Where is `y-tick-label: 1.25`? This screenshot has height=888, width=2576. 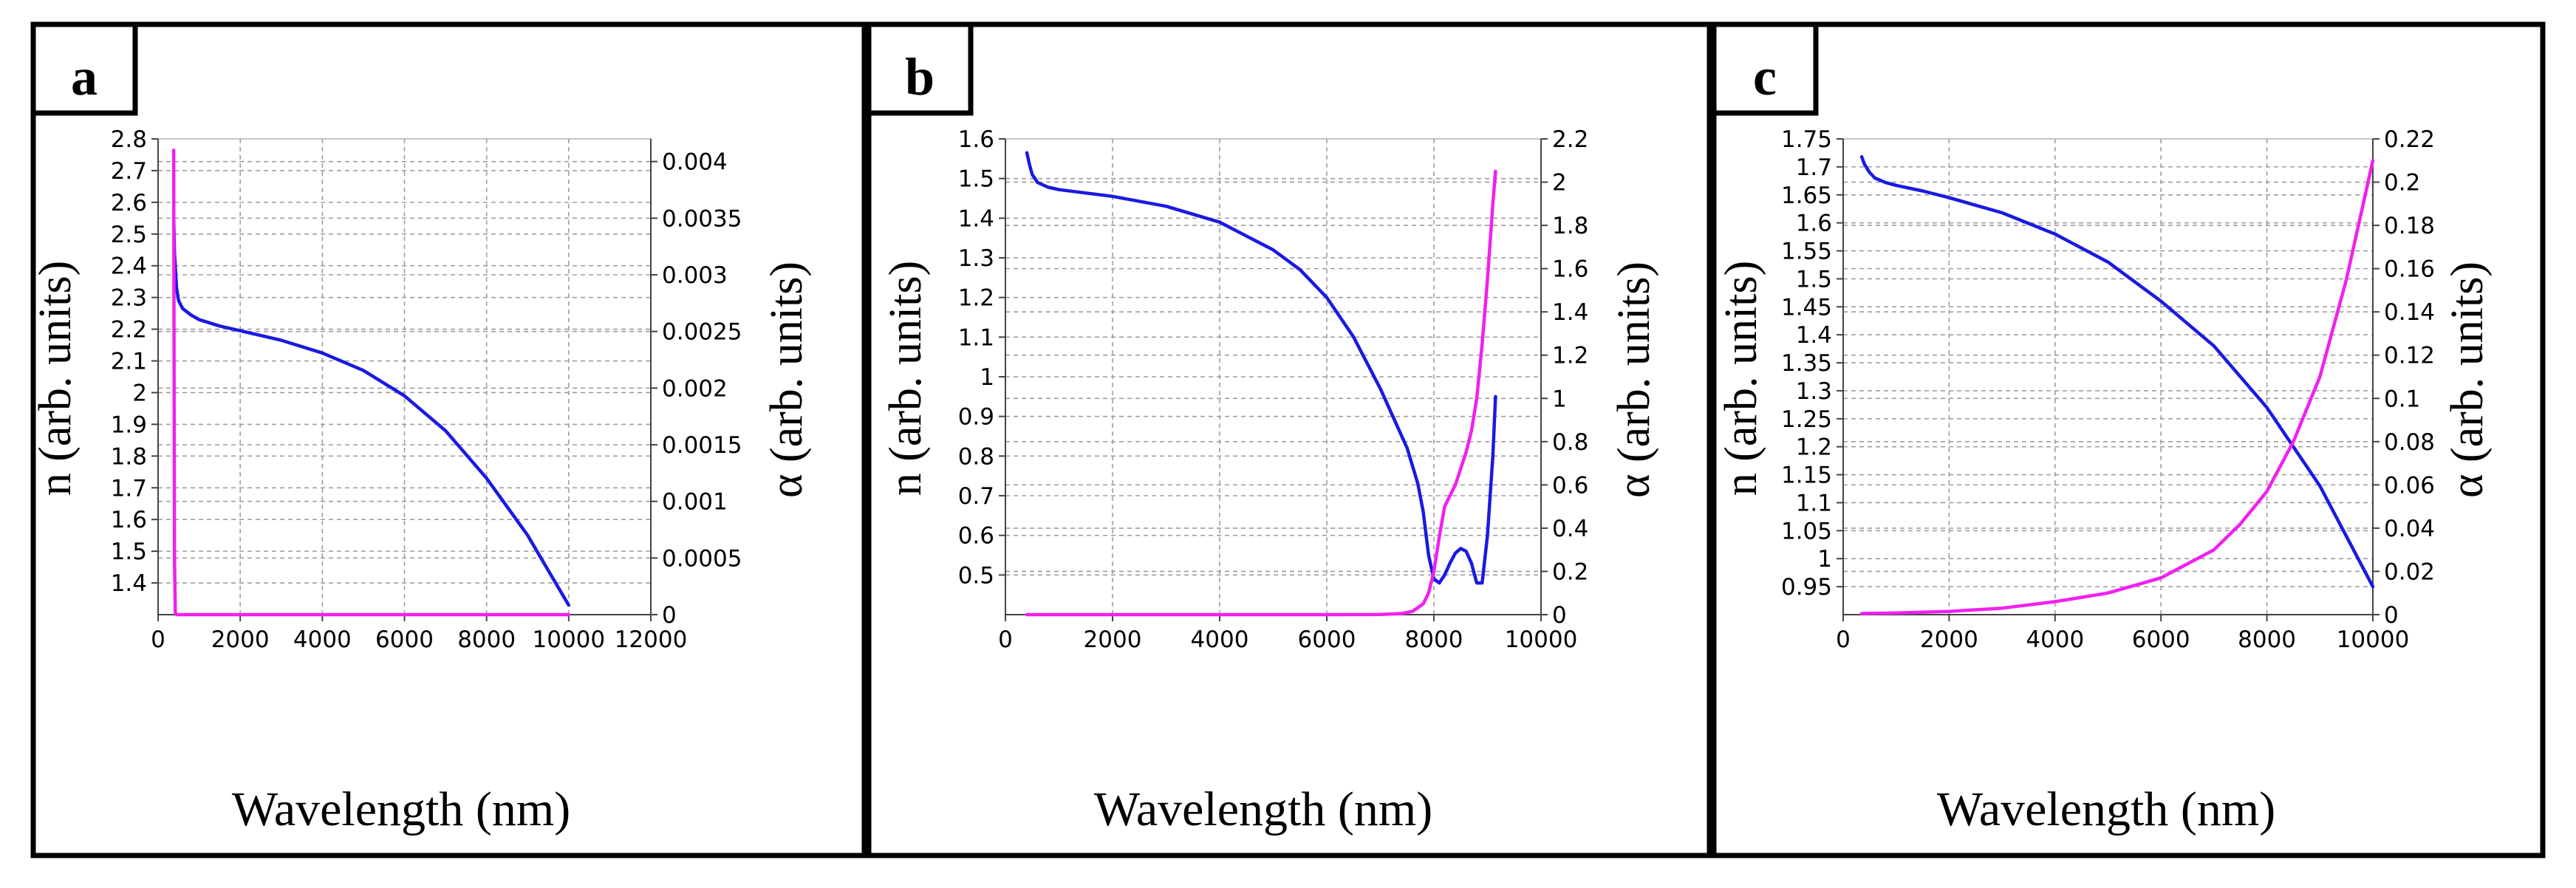
y-tick-label: 1.25 is located at coordinates (1806, 419).